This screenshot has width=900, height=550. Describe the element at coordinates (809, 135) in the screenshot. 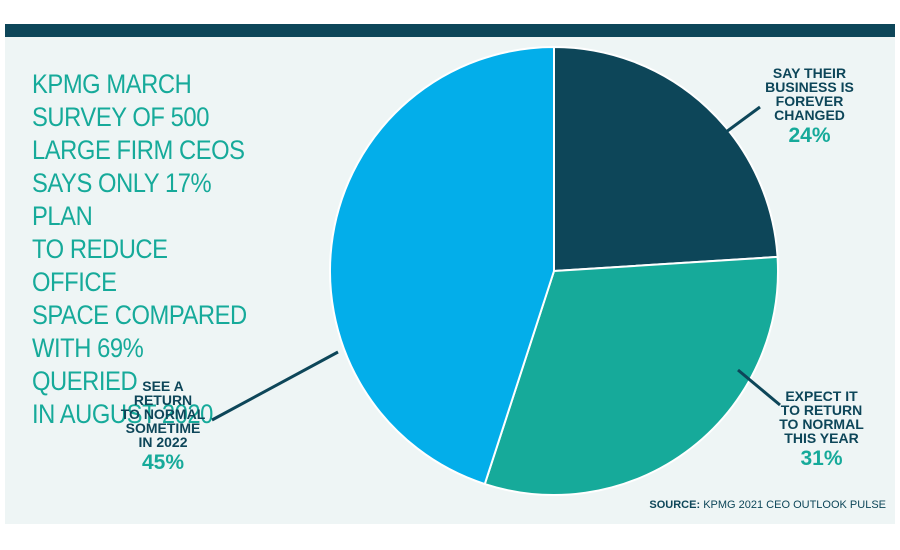

I see `slice-percent: 24%` at that location.